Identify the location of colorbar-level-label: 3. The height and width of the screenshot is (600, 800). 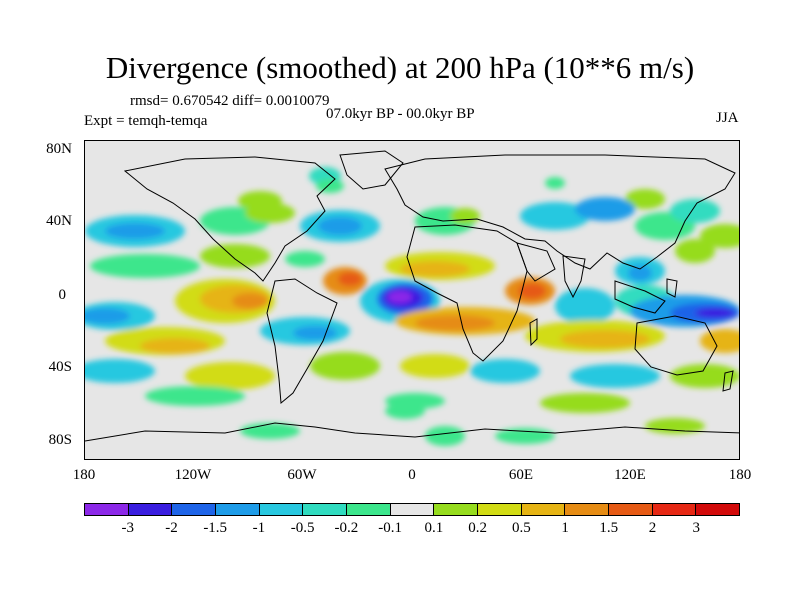
(696, 528).